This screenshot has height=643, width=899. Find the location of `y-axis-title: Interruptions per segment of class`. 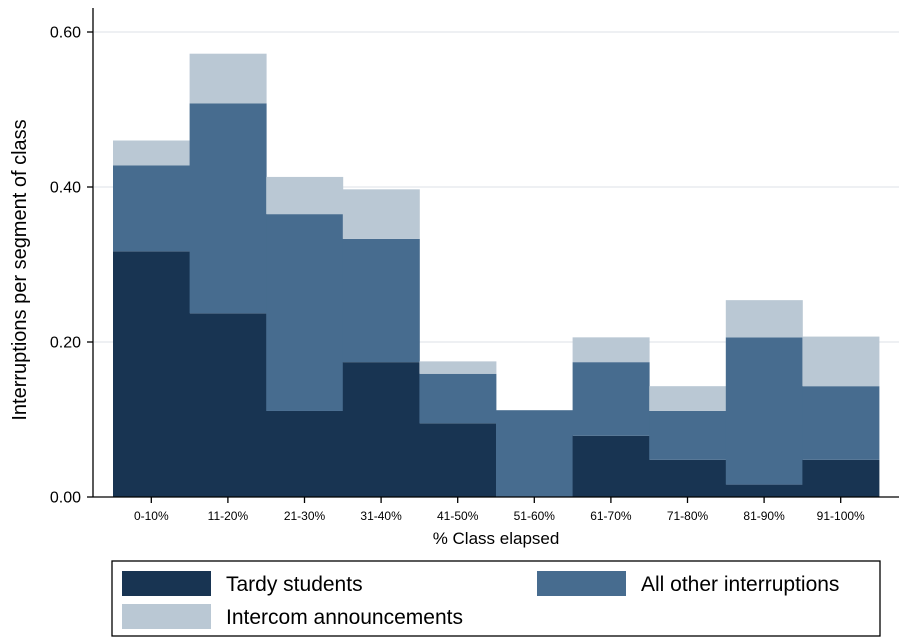

y-axis-title: Interruptions per segment of class is located at coordinates (20, 269).